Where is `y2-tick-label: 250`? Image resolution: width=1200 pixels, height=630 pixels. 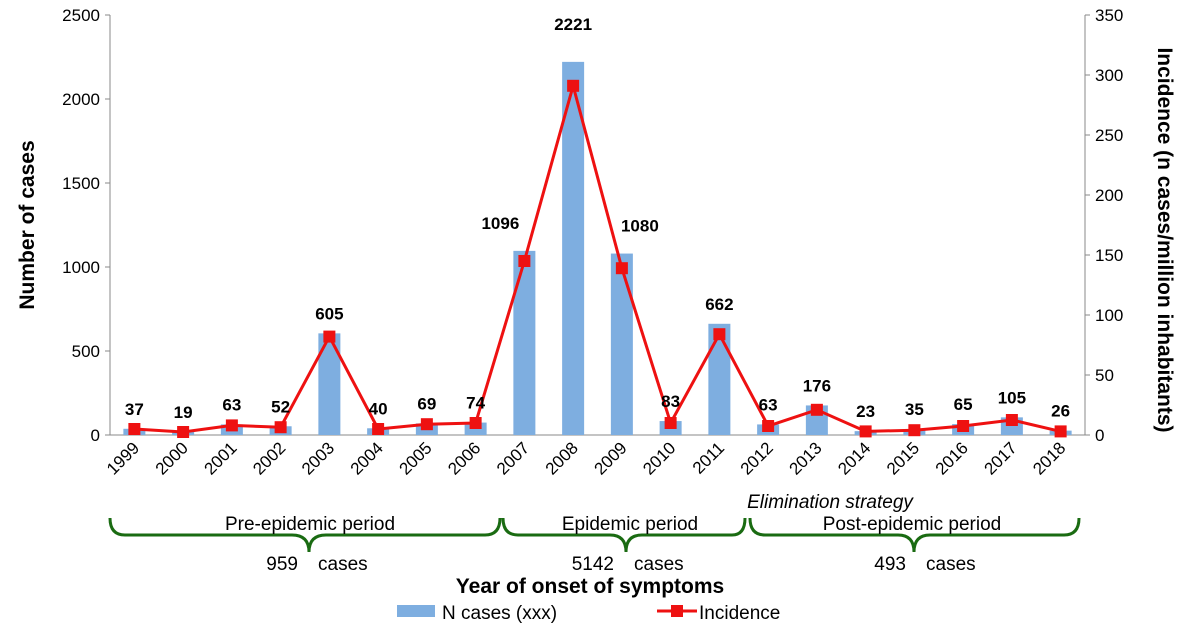
y2-tick-label: 250 is located at coordinates (1109, 135).